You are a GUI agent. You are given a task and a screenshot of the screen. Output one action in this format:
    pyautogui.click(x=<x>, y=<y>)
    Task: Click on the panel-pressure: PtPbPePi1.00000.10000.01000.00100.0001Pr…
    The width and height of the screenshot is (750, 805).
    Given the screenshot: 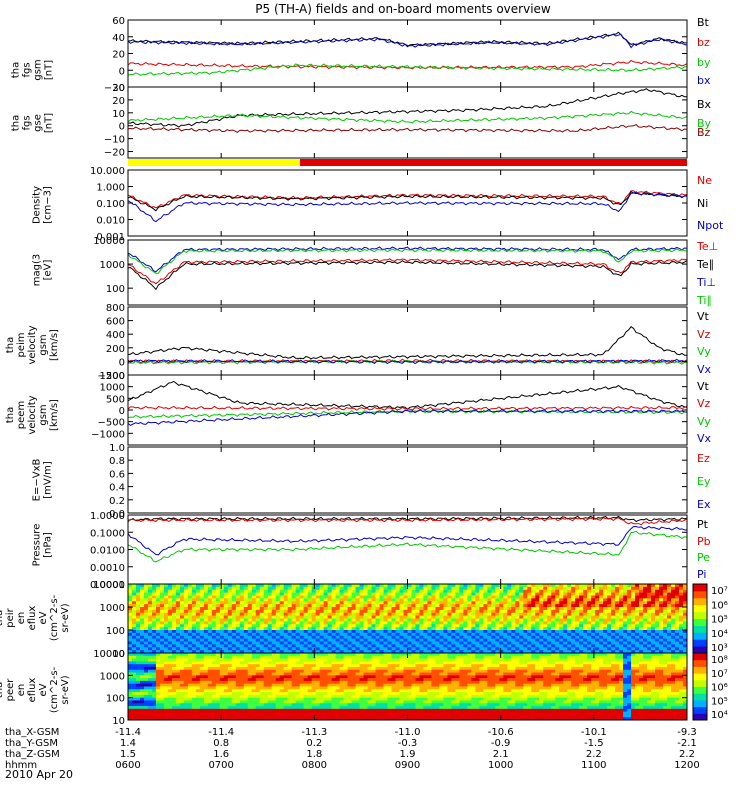 What is the action you would take?
    pyautogui.click(x=371, y=551)
    